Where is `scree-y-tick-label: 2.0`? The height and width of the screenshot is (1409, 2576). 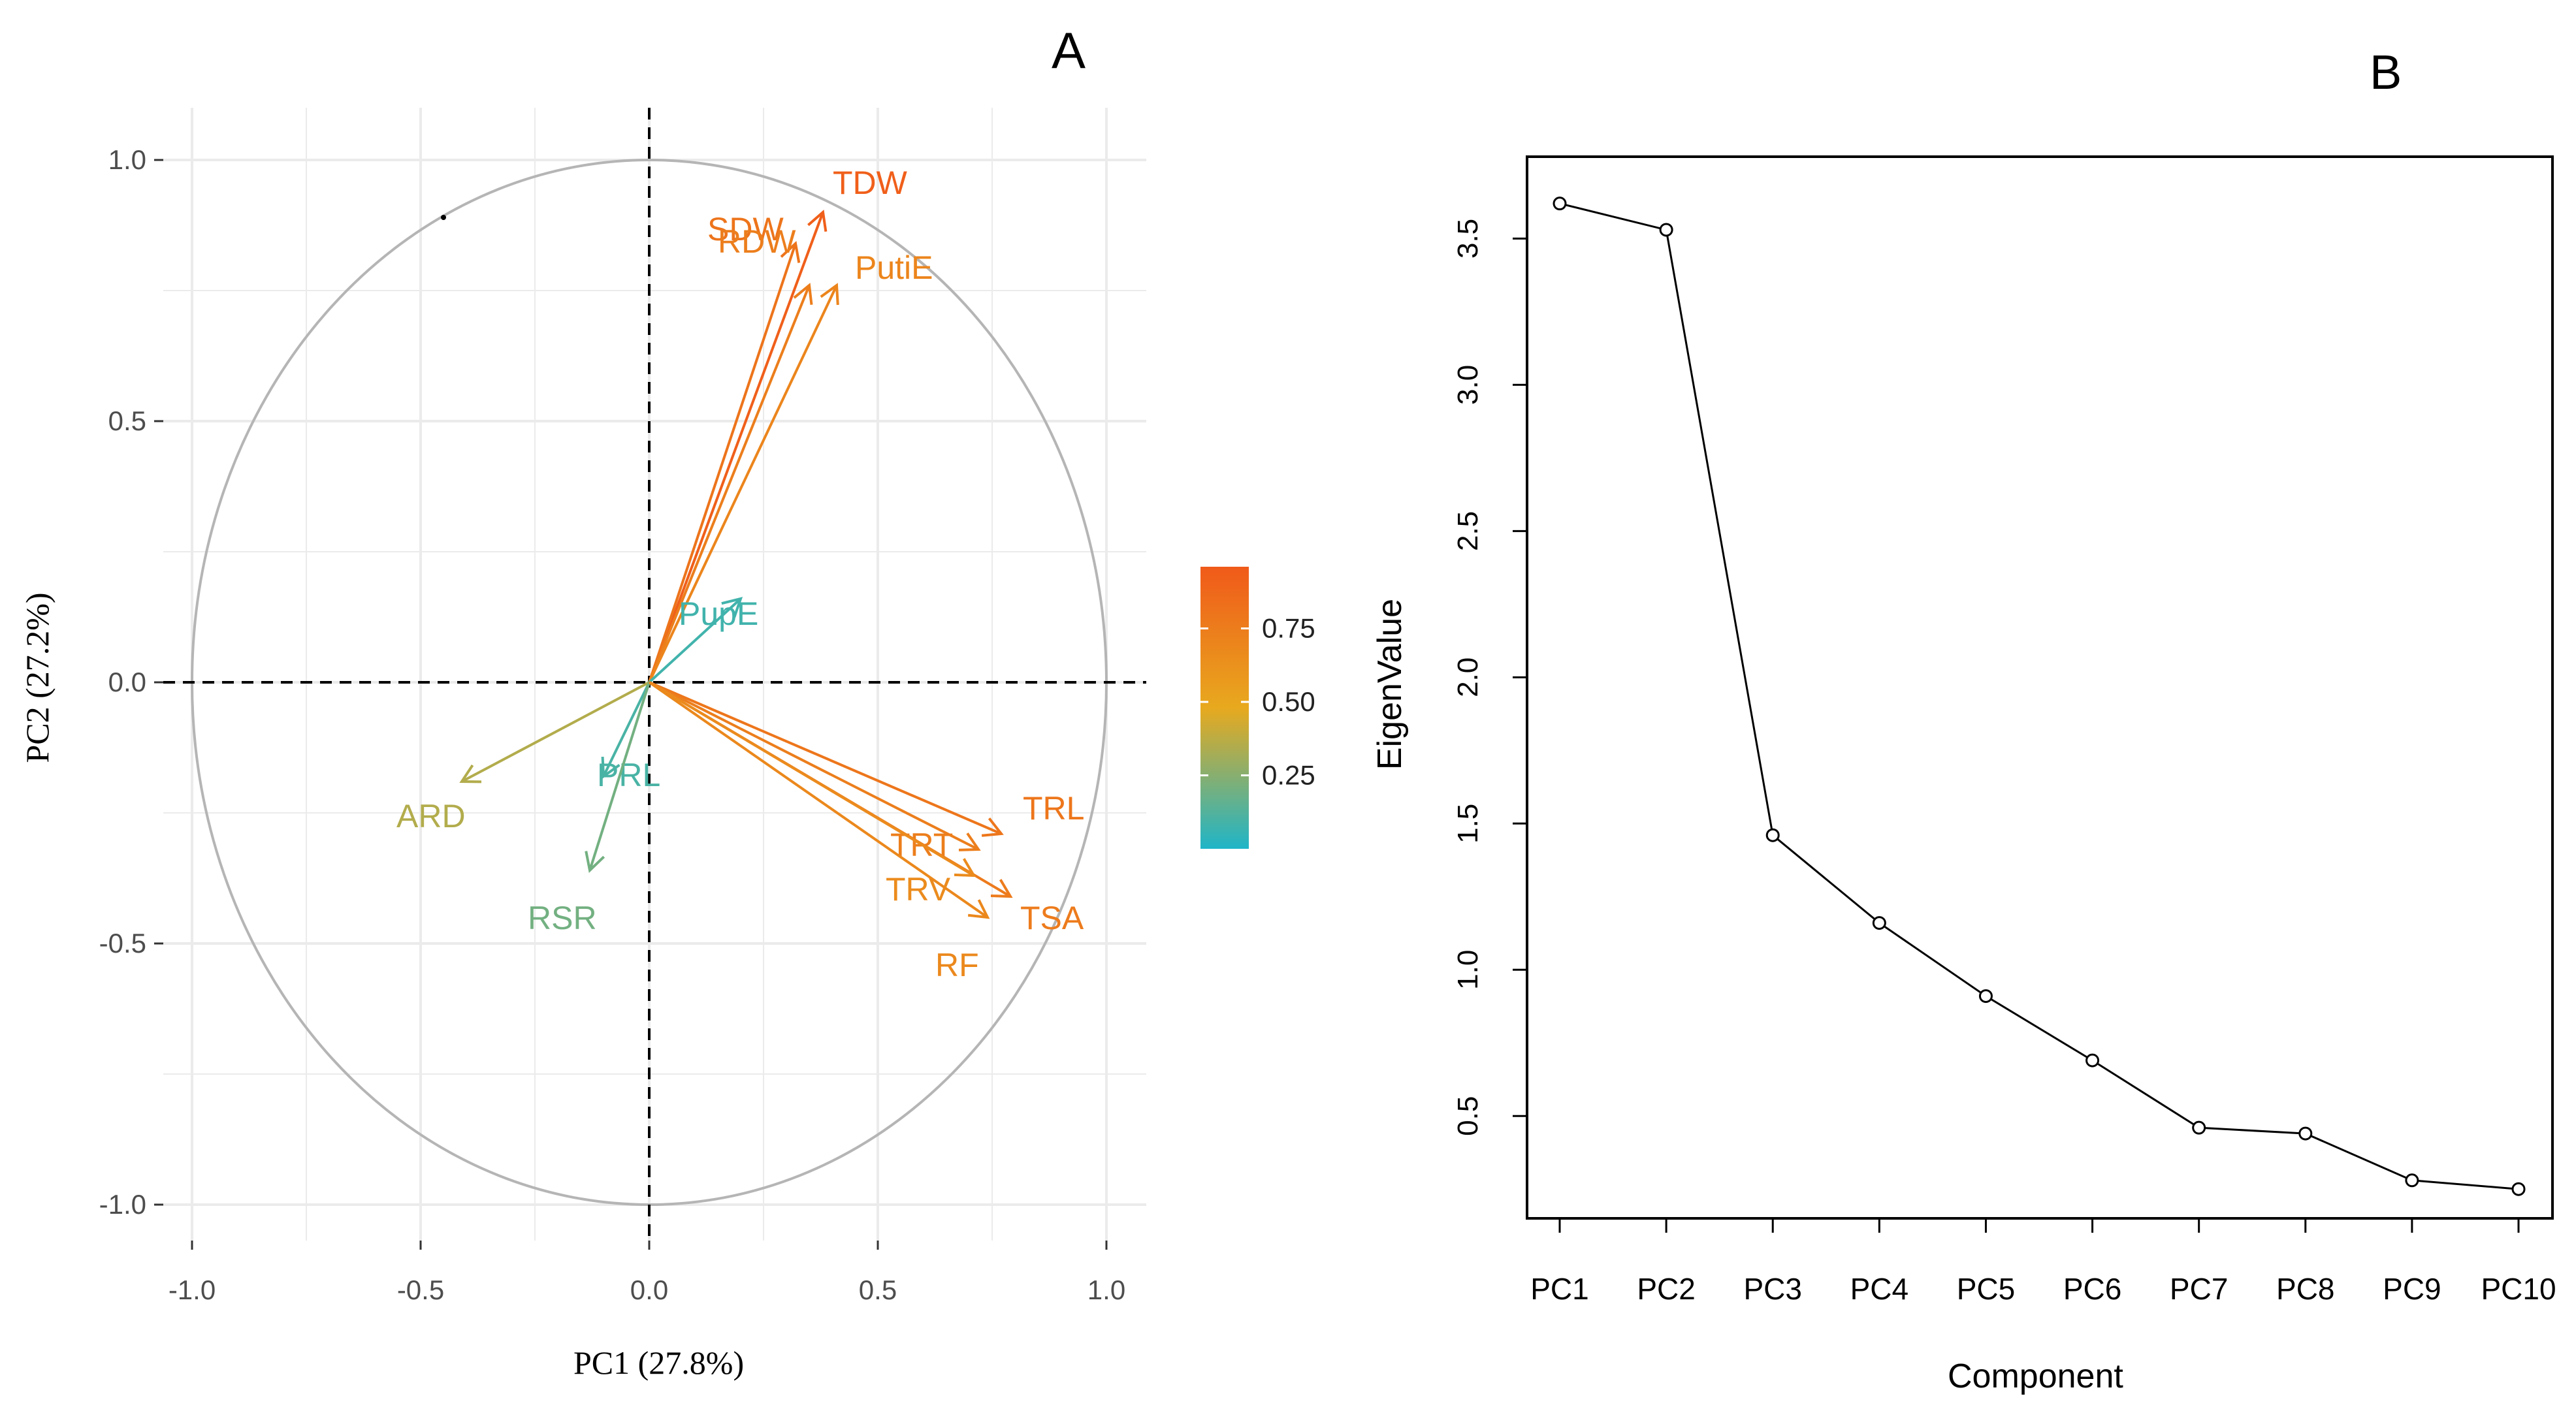 scree-y-tick-label: 2.0 is located at coordinates (1468, 677).